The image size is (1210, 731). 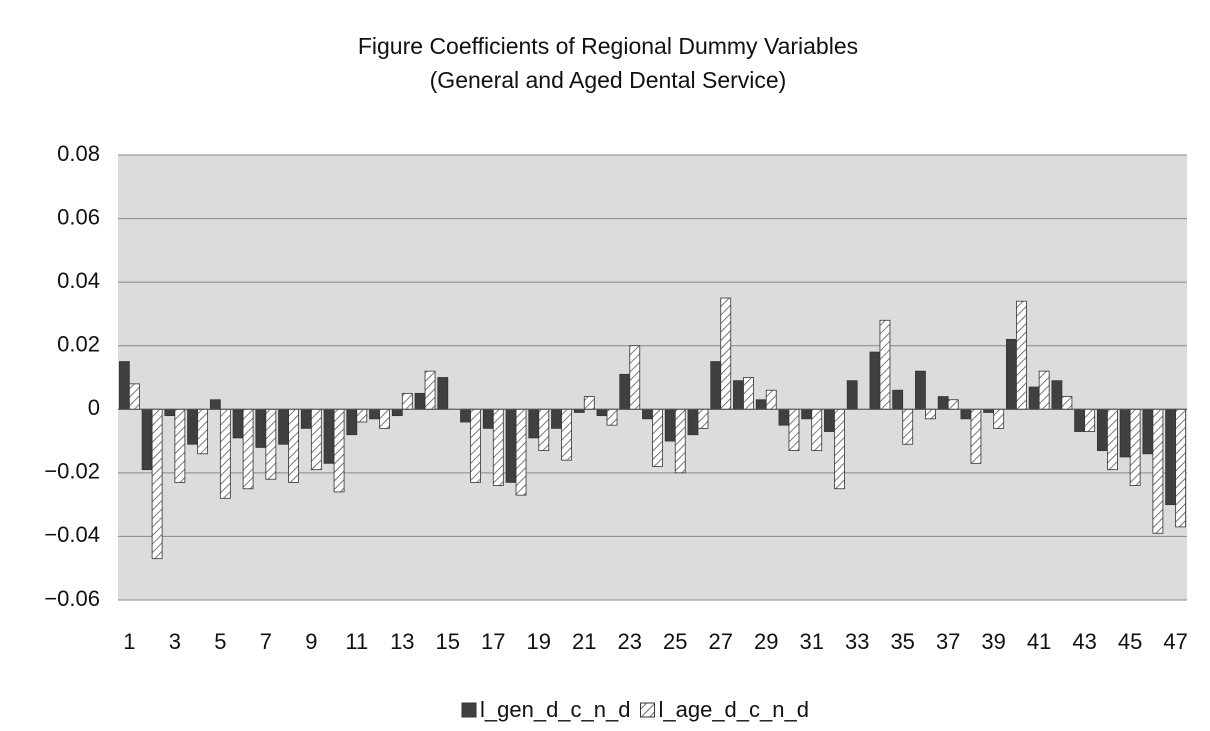 What do you see at coordinates (448, 641) in the screenshot?
I see `x-tick-label: 15` at bounding box center [448, 641].